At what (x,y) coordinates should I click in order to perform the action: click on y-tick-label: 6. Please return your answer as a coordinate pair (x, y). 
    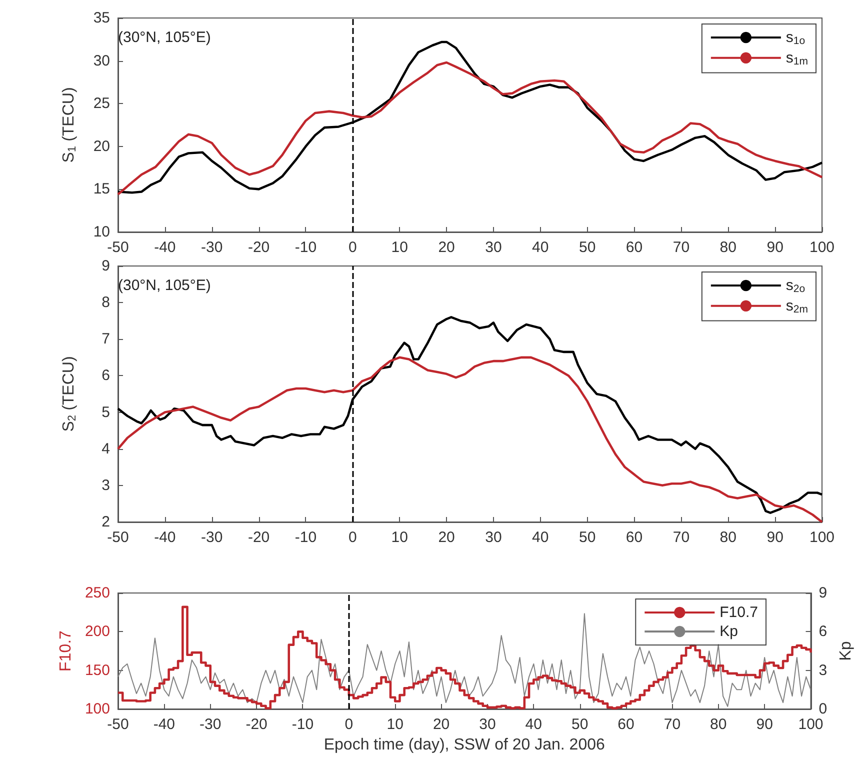
    Looking at the image, I should click on (106, 375).